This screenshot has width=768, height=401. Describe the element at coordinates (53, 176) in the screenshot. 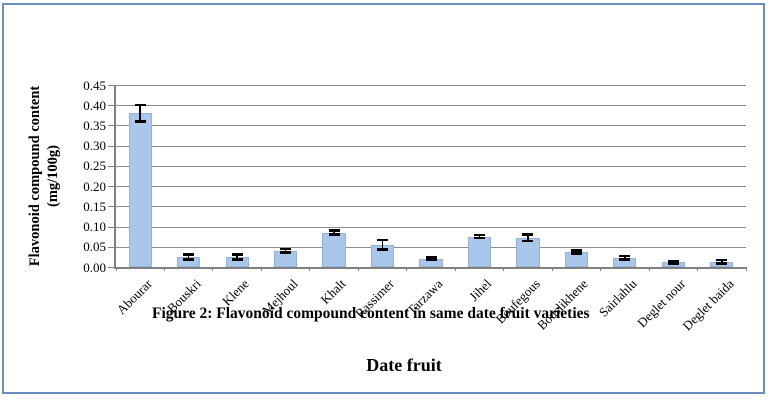

I see `y-axis-title-line2: (mg/100g)` at that location.